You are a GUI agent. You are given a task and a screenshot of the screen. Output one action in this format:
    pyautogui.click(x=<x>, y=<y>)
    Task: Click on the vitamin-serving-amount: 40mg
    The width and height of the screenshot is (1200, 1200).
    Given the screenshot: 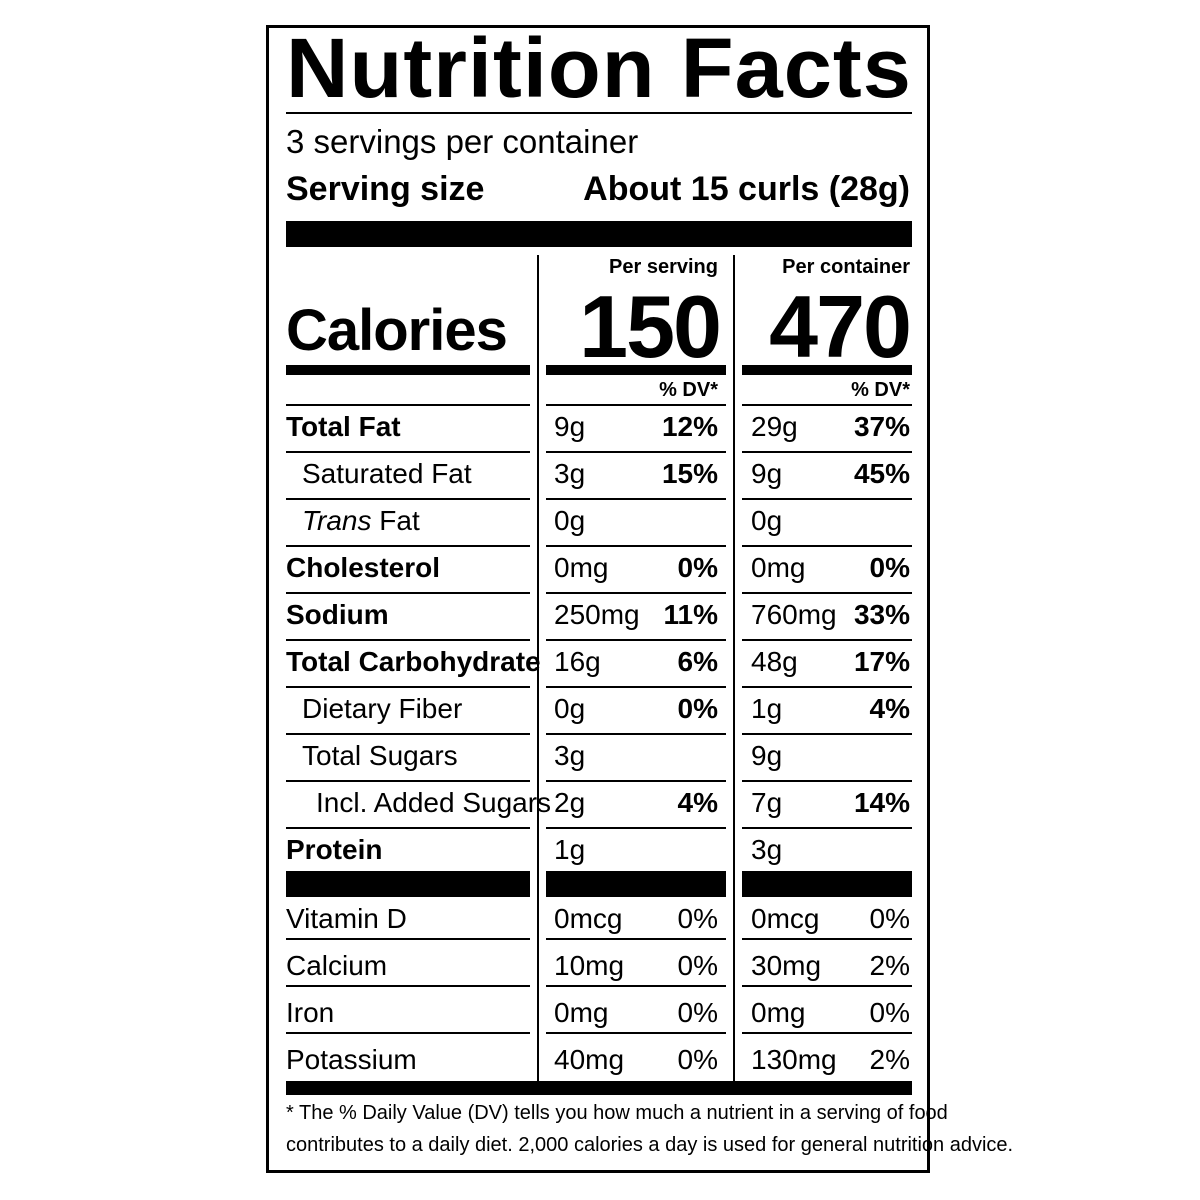 What is the action you would take?
    pyautogui.click(x=589, y=1059)
    